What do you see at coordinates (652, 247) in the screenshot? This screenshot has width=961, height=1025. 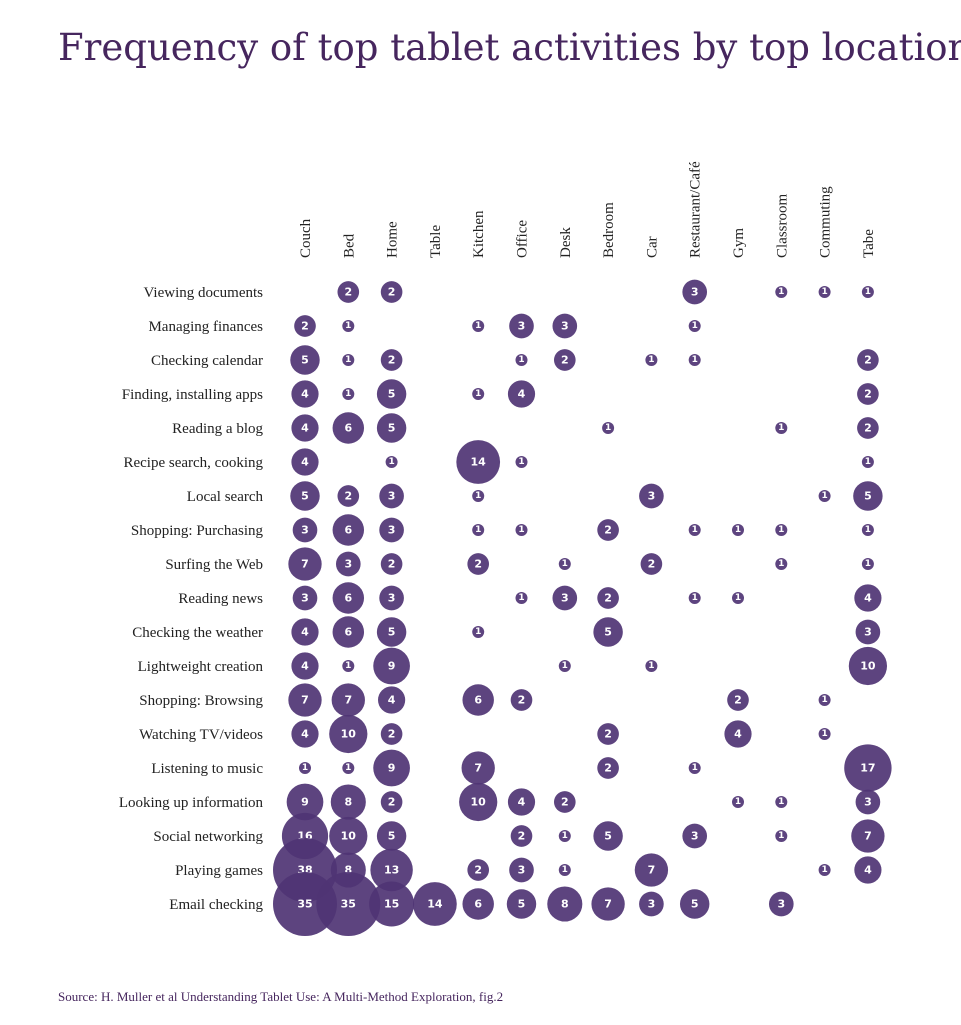 I see `column-label: Car` at bounding box center [652, 247].